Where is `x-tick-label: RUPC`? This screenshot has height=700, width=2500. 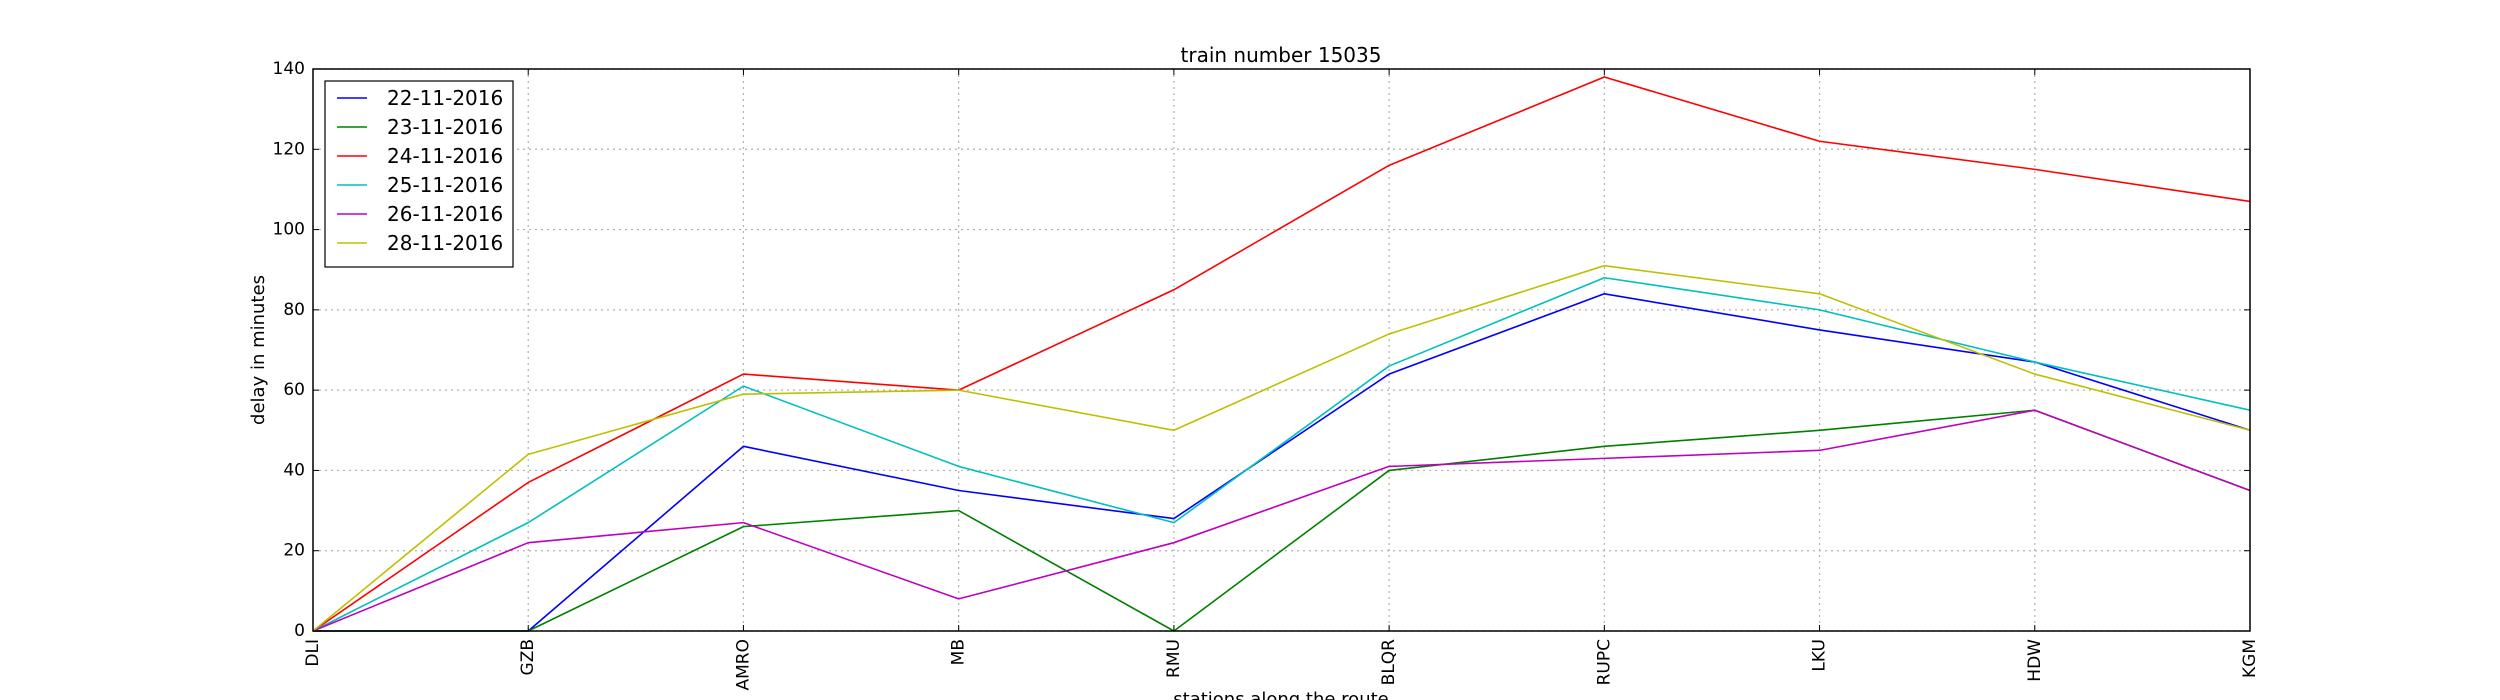
x-tick-label: RUPC is located at coordinates (1604, 662).